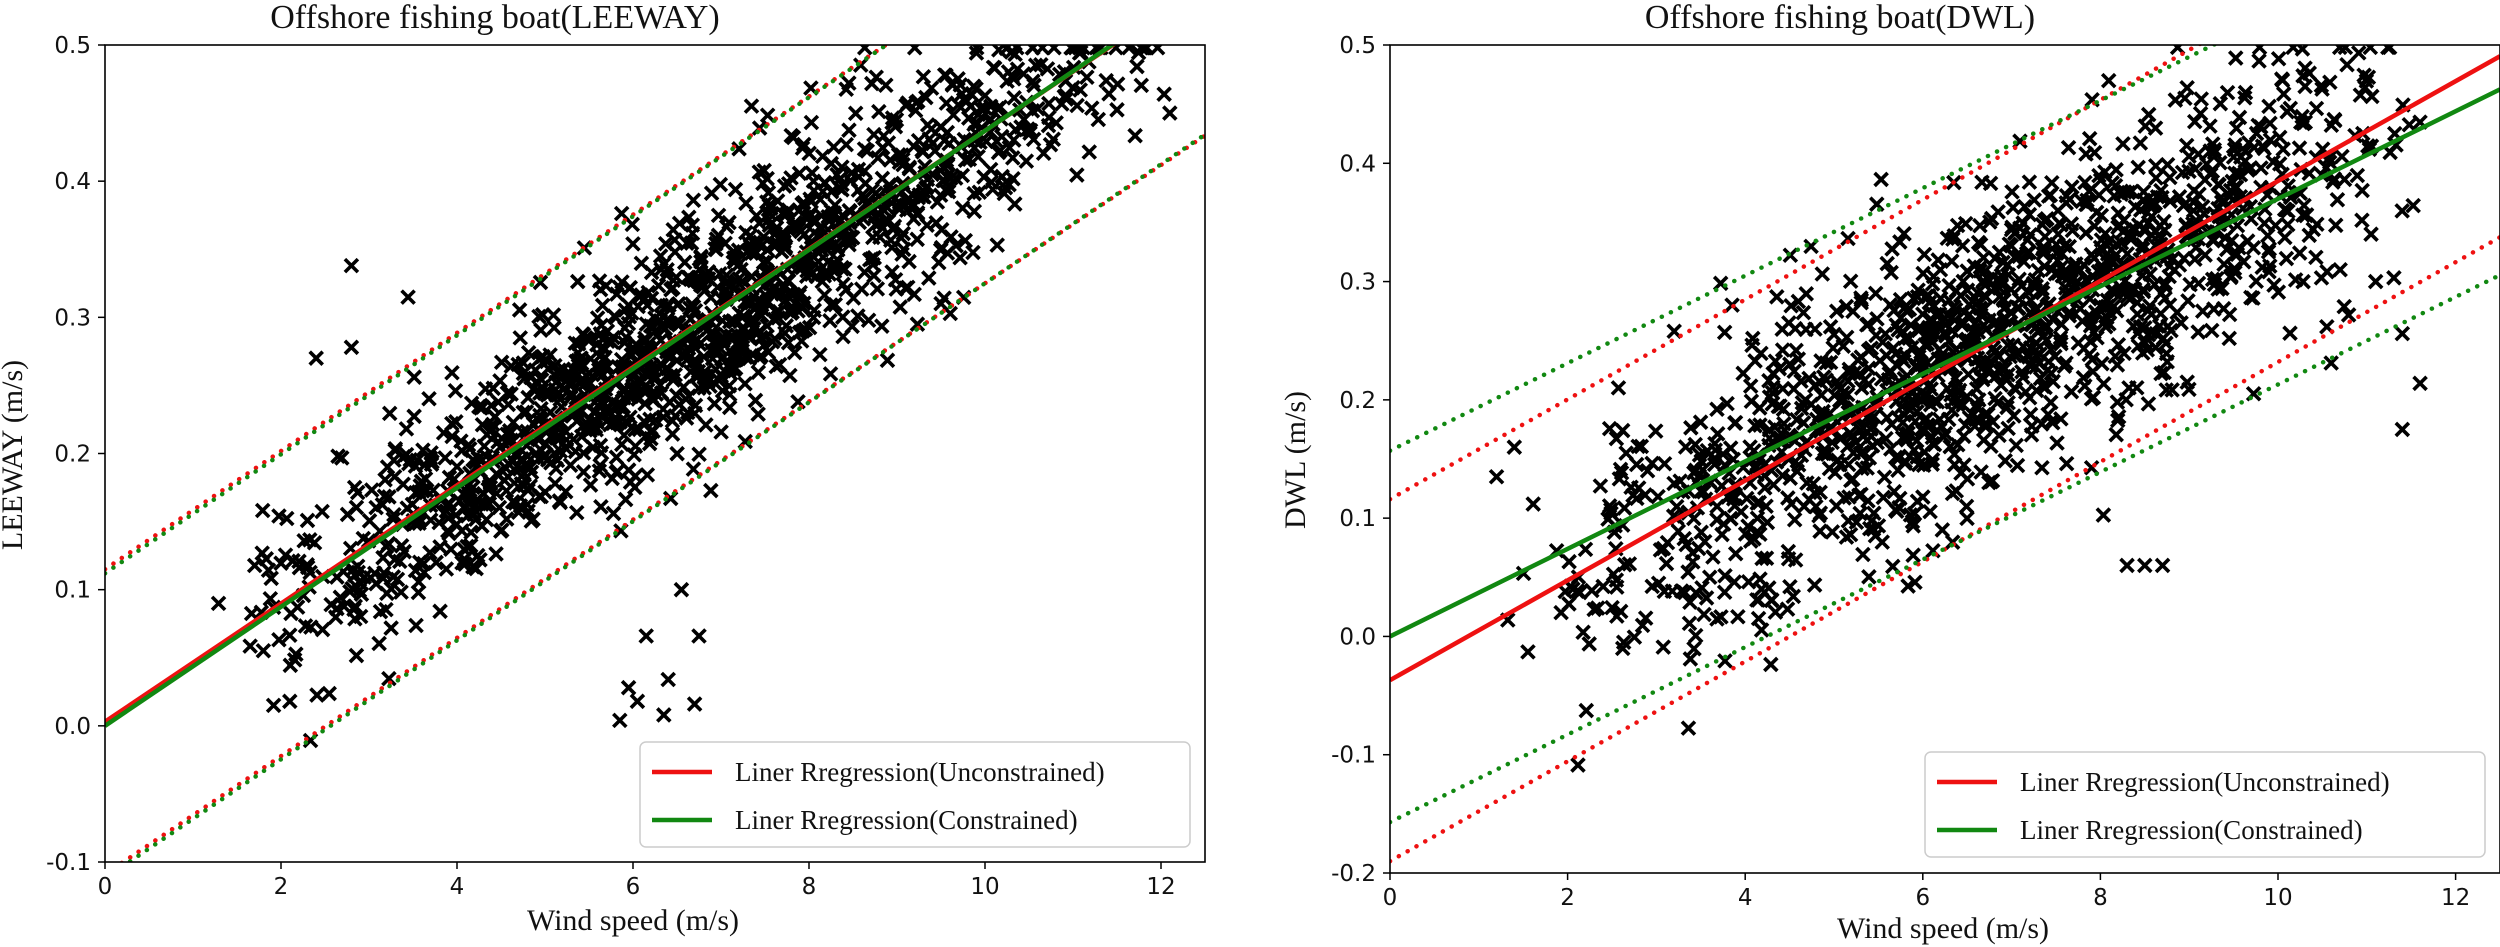  I want to click on y-tick-label: 0.4, so click(72, 182).